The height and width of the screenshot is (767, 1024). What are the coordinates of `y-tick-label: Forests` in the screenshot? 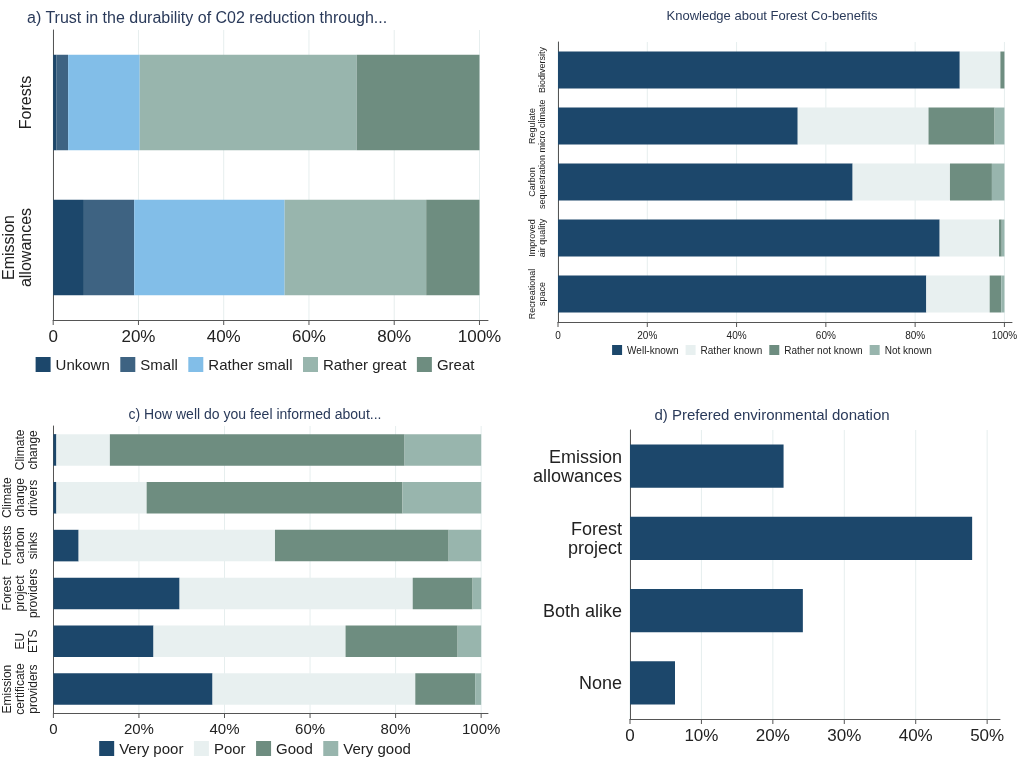 It's located at (25, 102).